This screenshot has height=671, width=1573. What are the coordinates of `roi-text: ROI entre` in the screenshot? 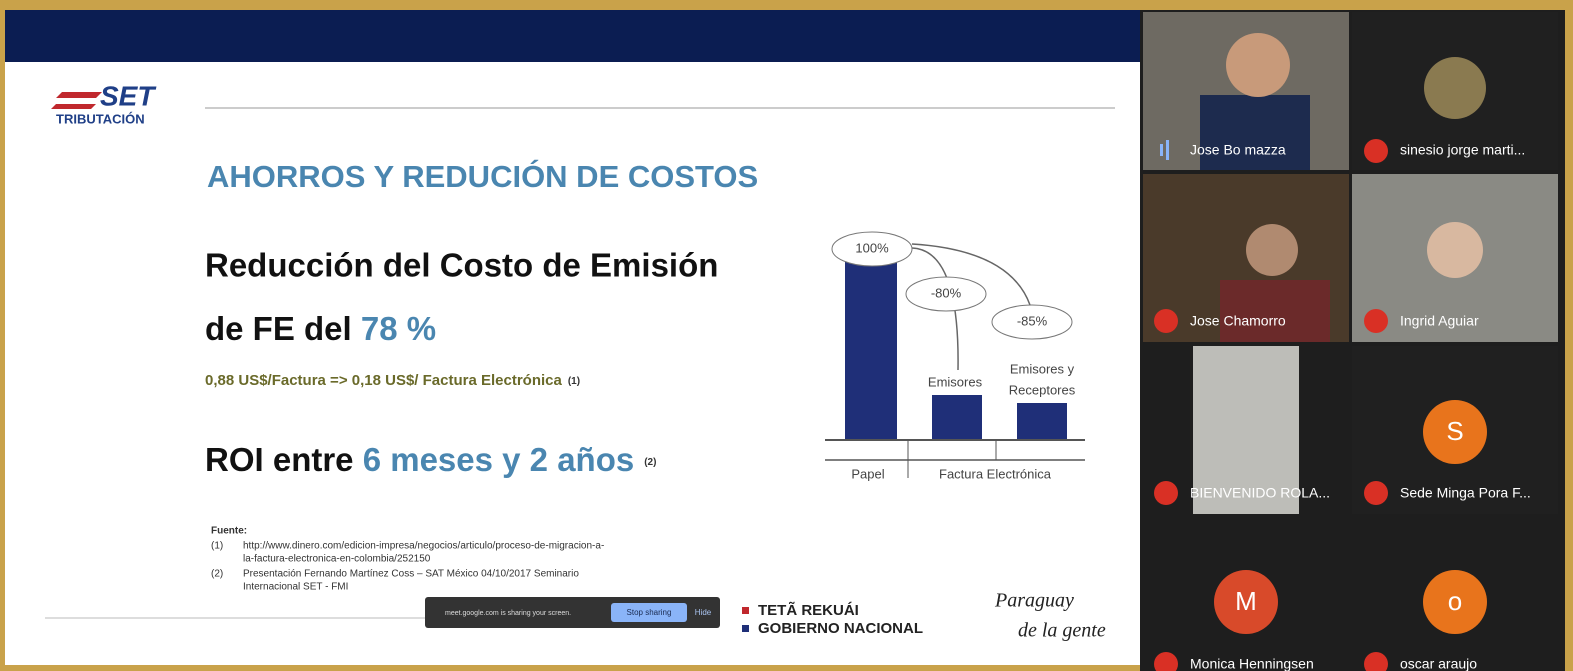 It's located at (284, 459).